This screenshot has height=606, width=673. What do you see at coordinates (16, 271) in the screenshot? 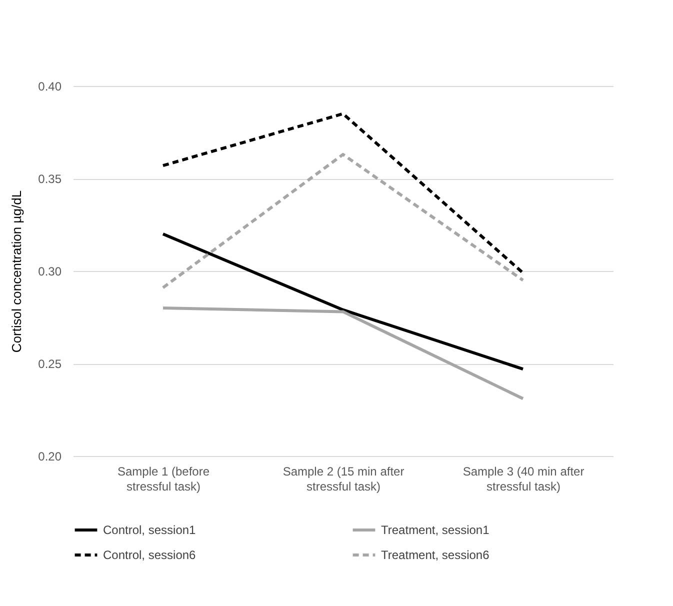
I see `y-axis-title: Cortisol concentration µg/dL` at bounding box center [16, 271].